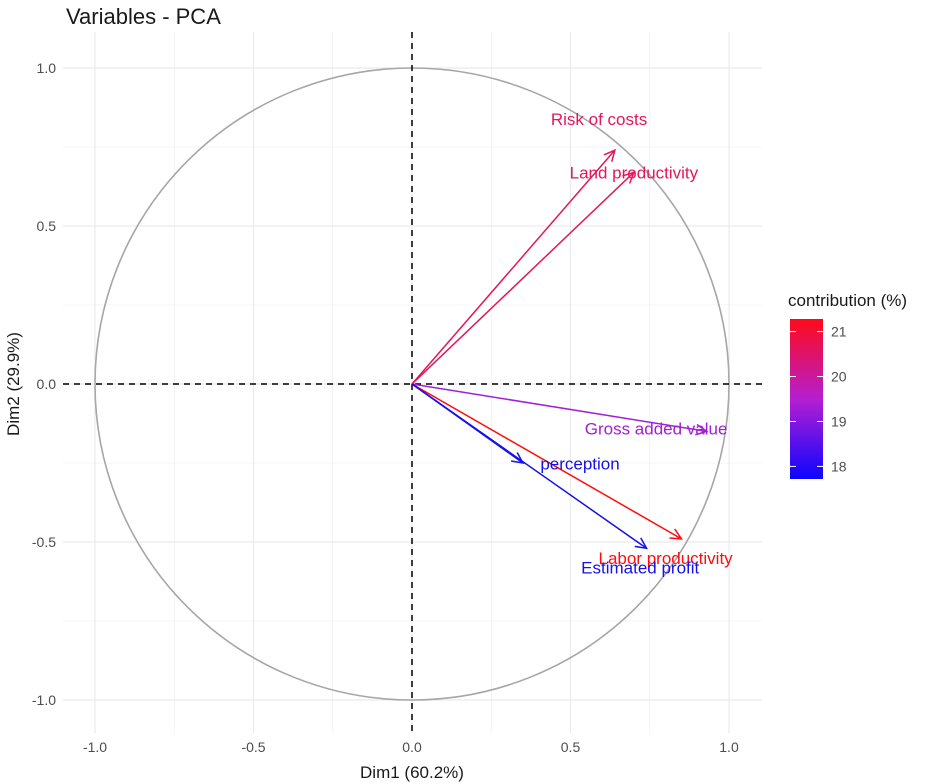 The height and width of the screenshot is (784, 935). What do you see at coordinates (571, 747) in the screenshot?
I see `x-tick-label: 0.5` at bounding box center [571, 747].